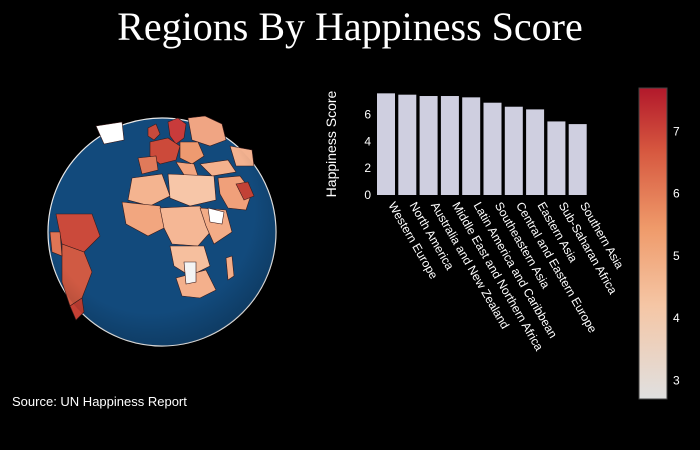  I want to click on colorbar-tick-label: 5, so click(676, 256).